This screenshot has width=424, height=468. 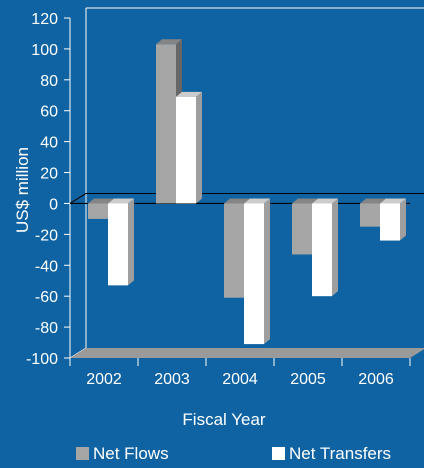 What do you see at coordinates (42, 359) in the screenshot?
I see `y-tick-label: -100` at bounding box center [42, 359].